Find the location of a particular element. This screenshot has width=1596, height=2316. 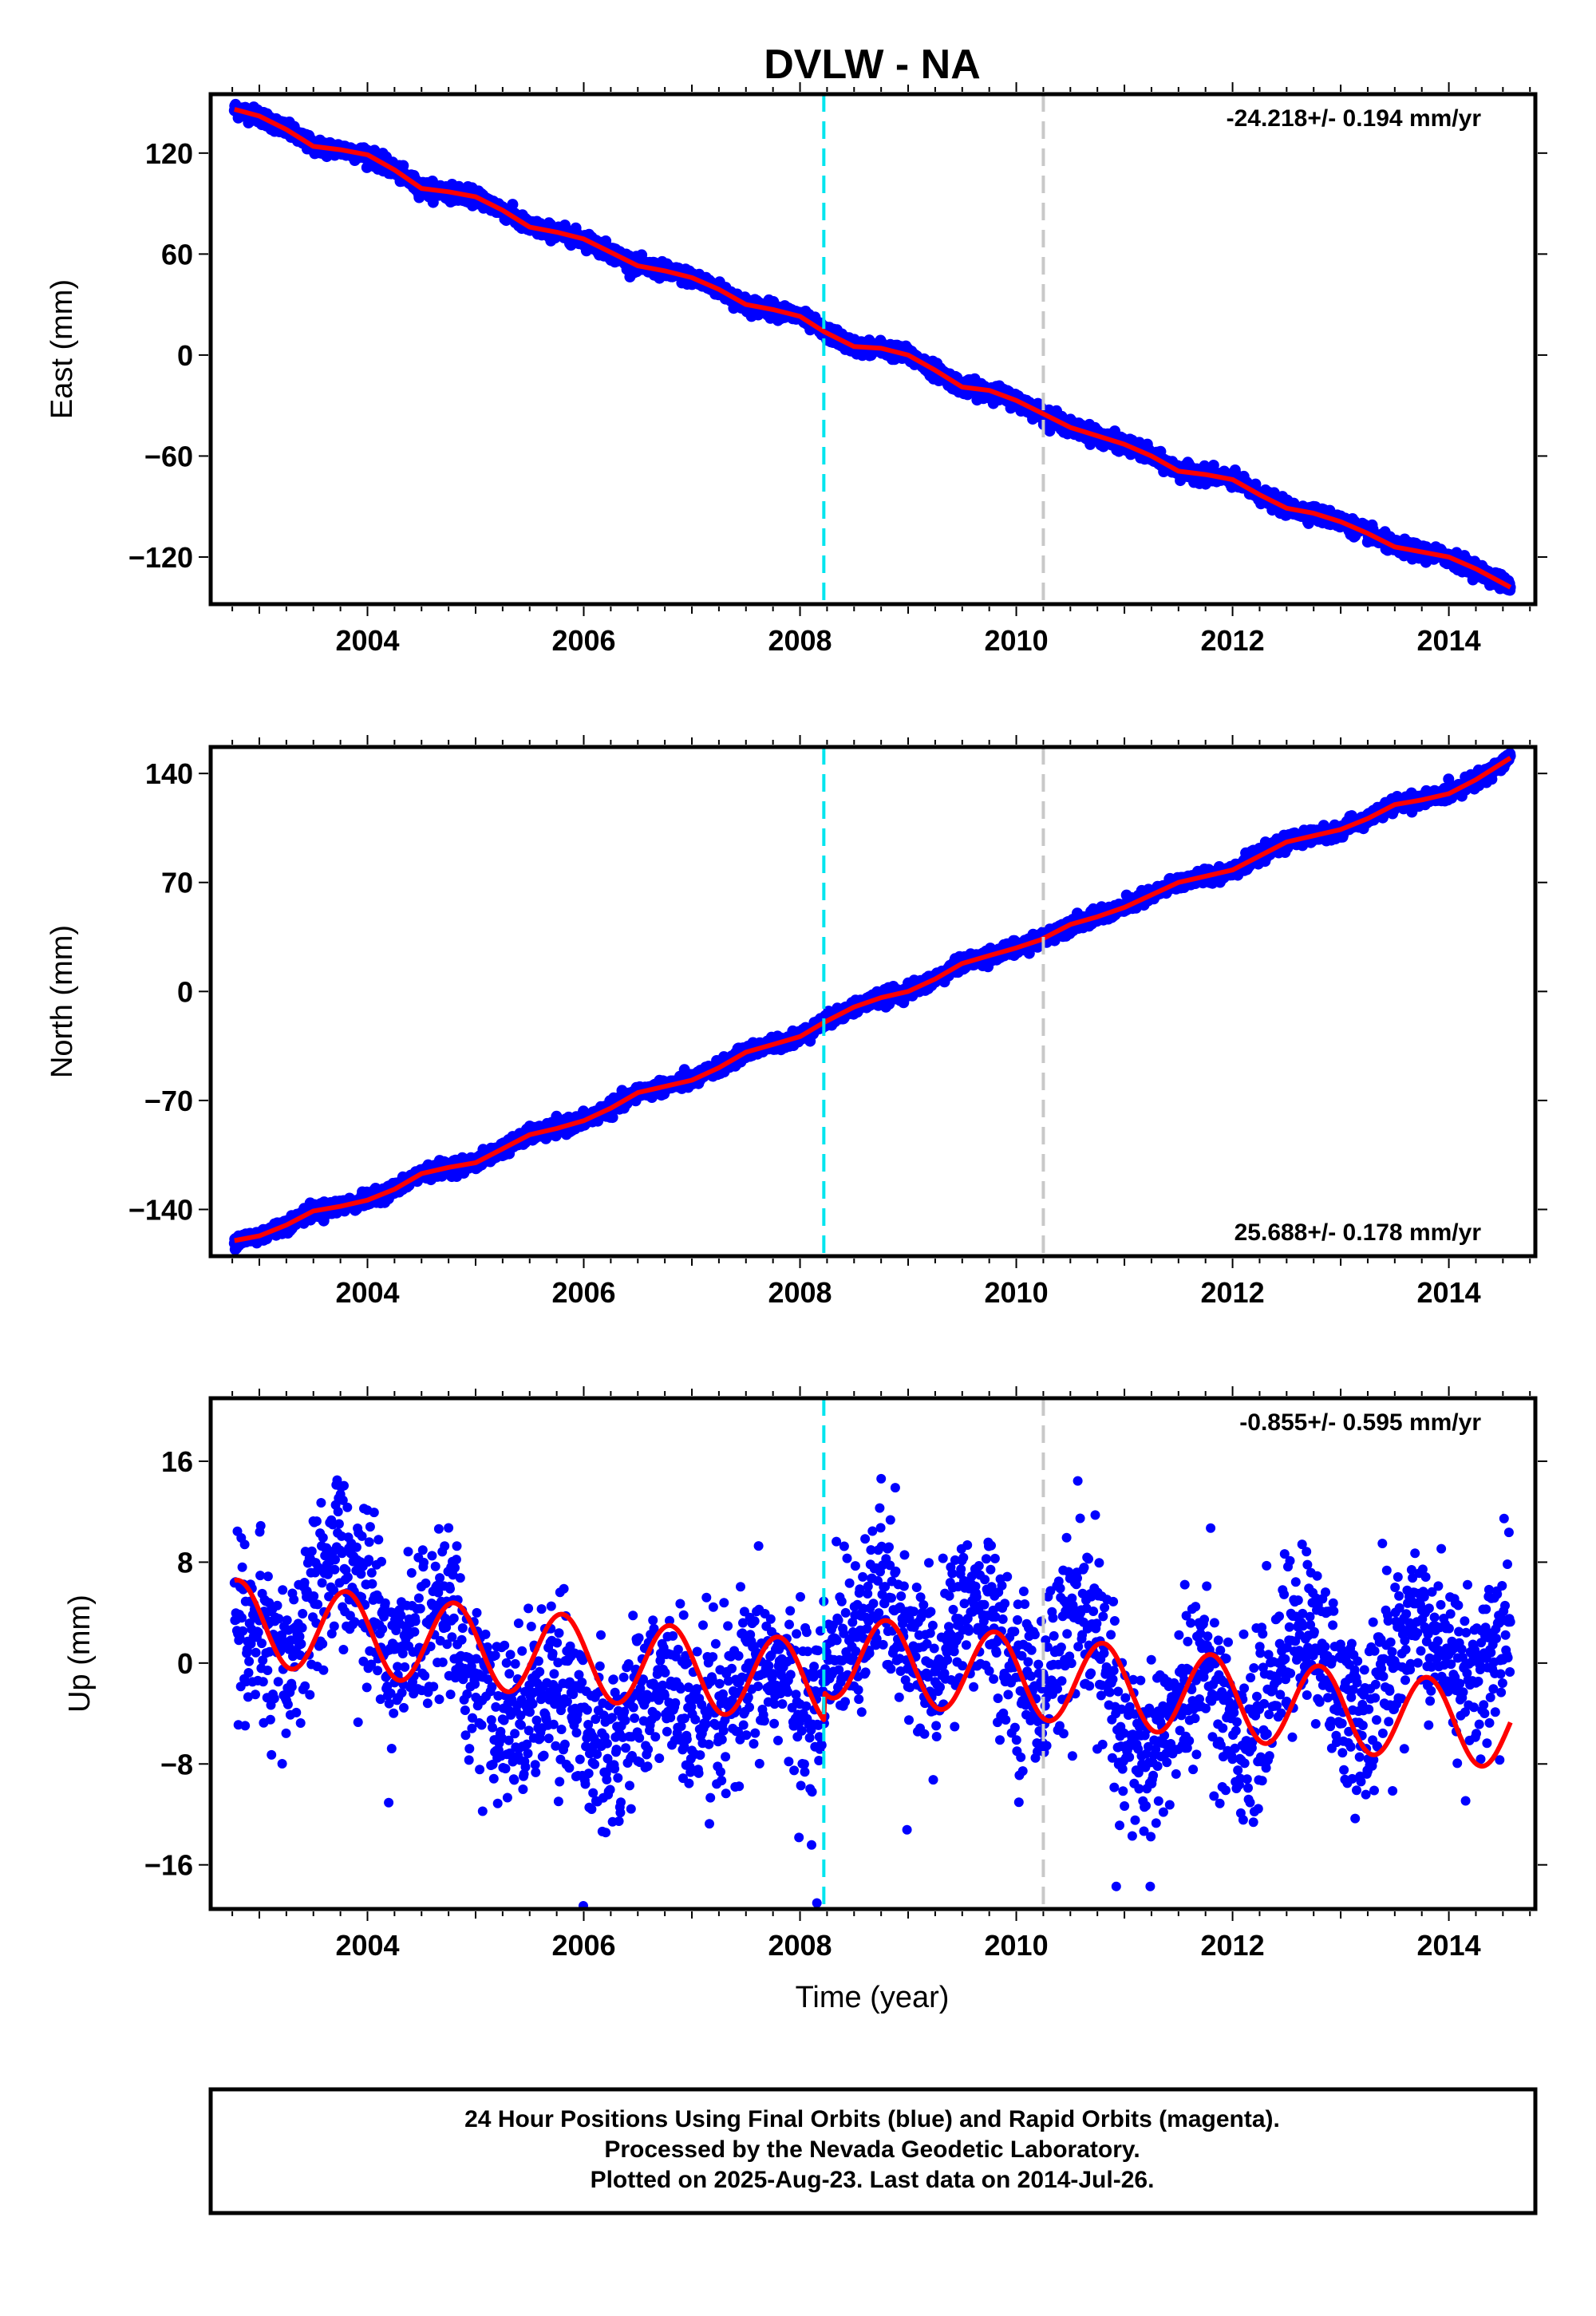

east-x-tick-label: 2014 is located at coordinates (1449, 640).